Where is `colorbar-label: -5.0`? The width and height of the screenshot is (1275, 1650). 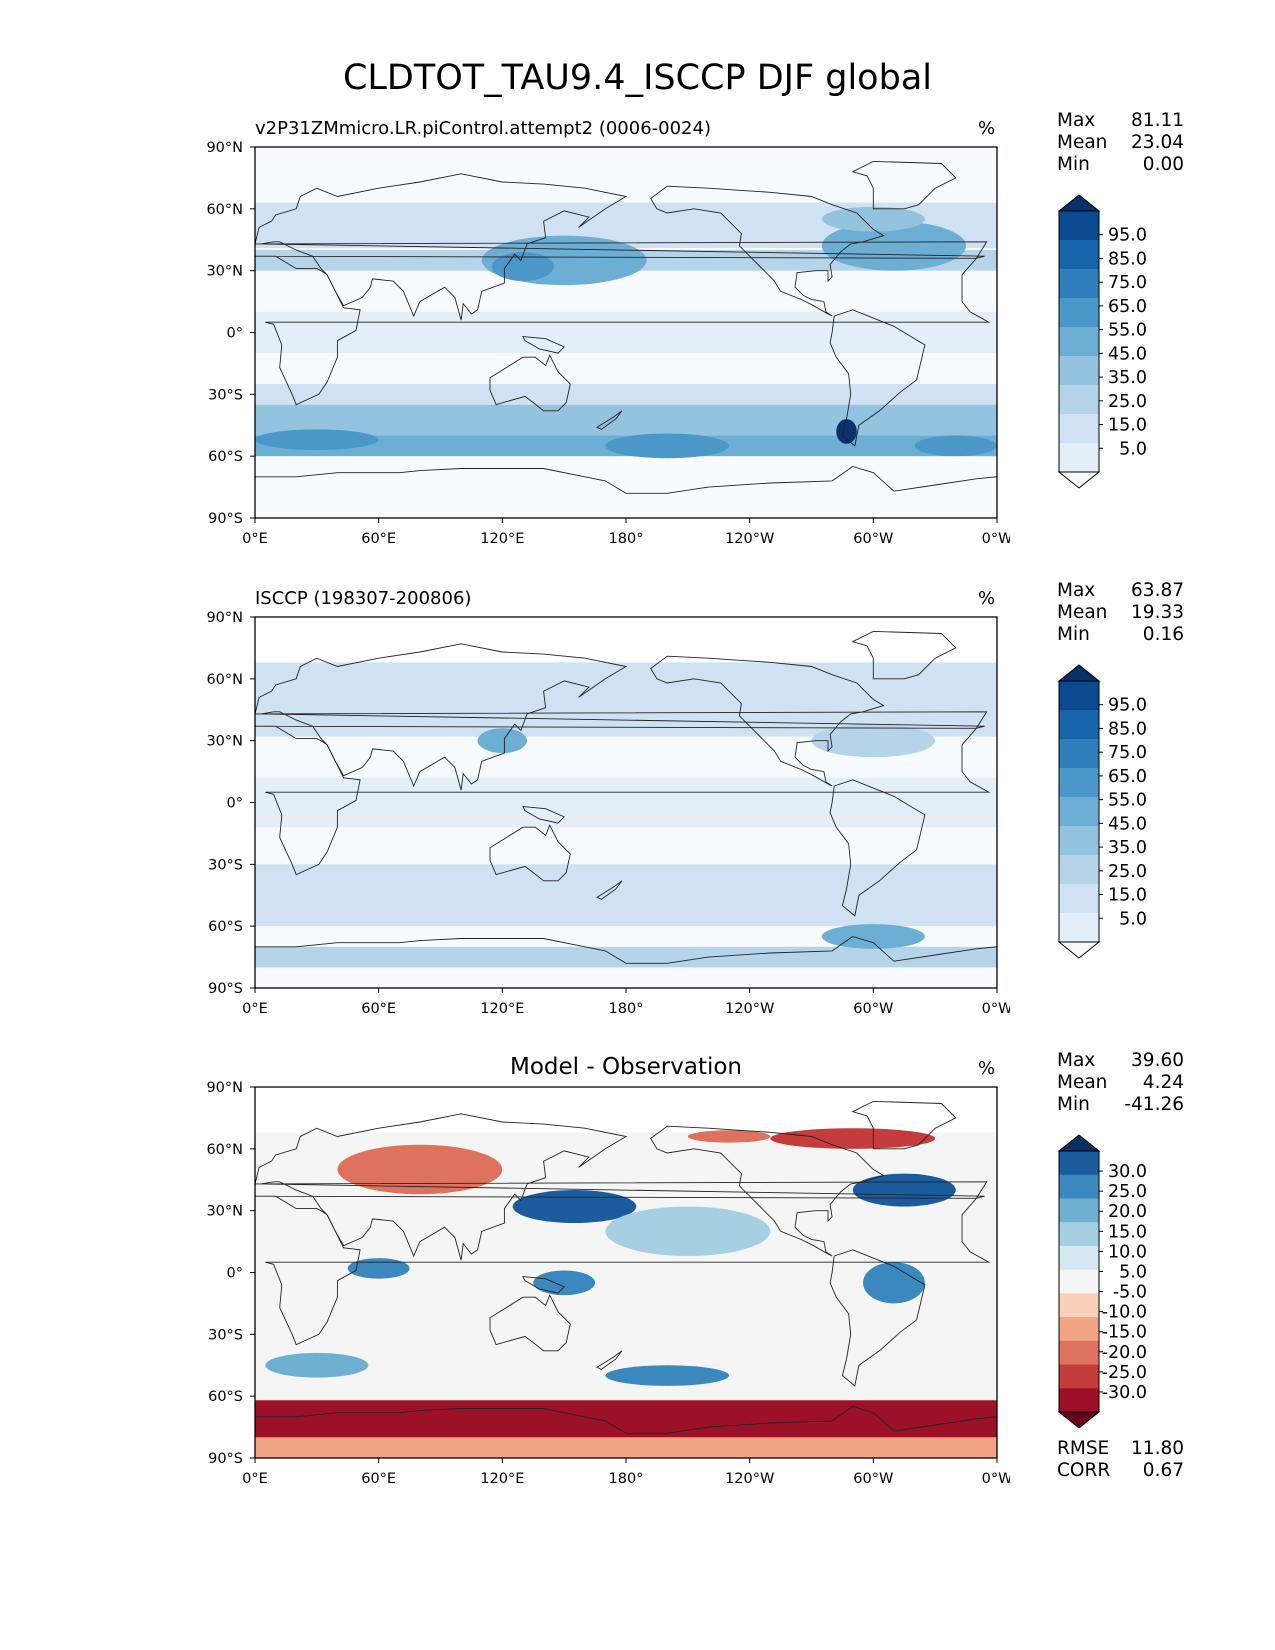 colorbar-label: -5.0 is located at coordinates (1130, 1293).